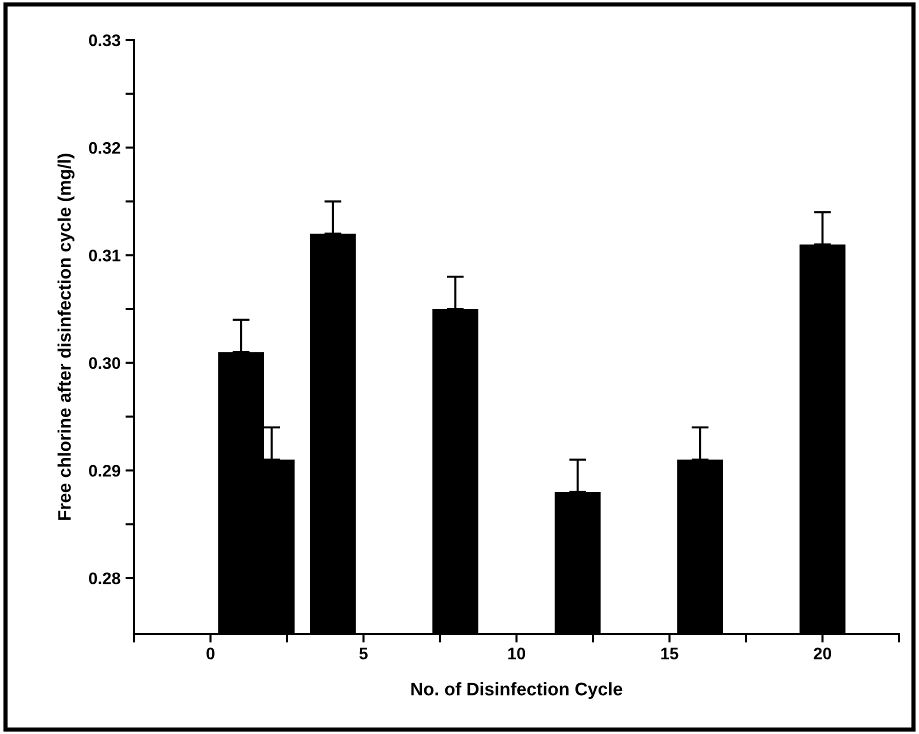 This screenshot has width=919, height=734. What do you see at coordinates (823, 654) in the screenshot?
I see `x-tick-label: 20` at bounding box center [823, 654].